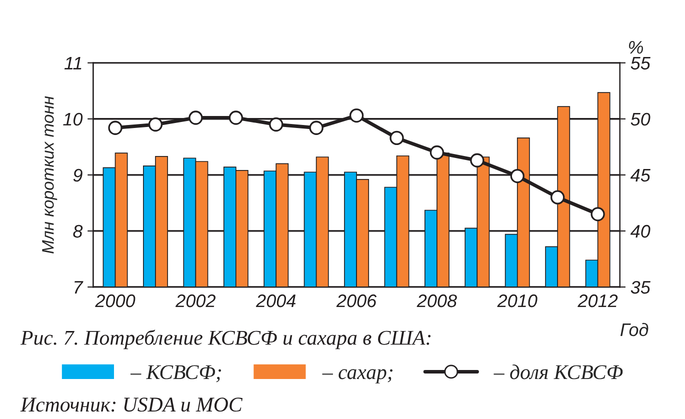 Image resolution: width=685 pixels, height=419 pixels. What do you see at coordinates (598, 301) in the screenshot?
I see `x-tick-label: 2012` at bounding box center [598, 301].